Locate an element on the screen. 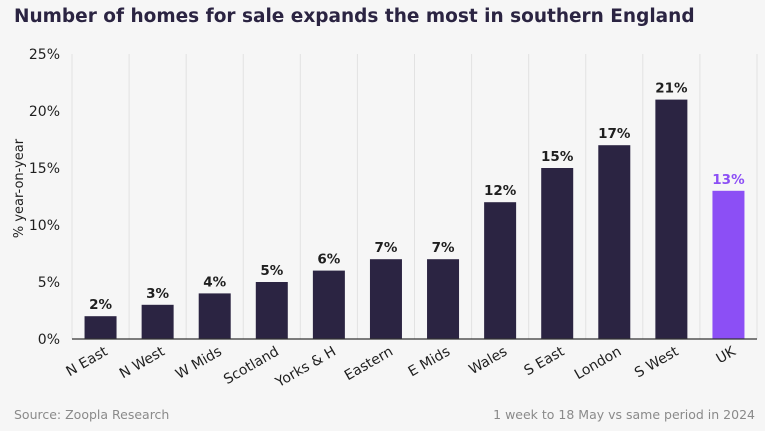 This screenshot has height=431, width=765. bar-e-mids is located at coordinates (443, 299).